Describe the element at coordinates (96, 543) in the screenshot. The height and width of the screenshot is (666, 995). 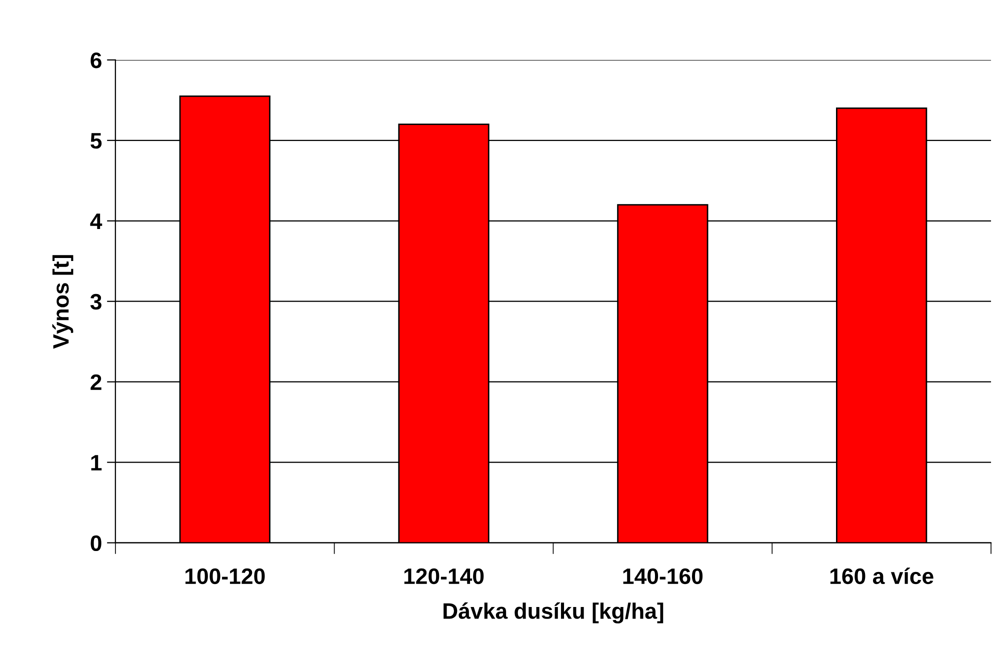
I see `y-tick-label: 0` at that location.